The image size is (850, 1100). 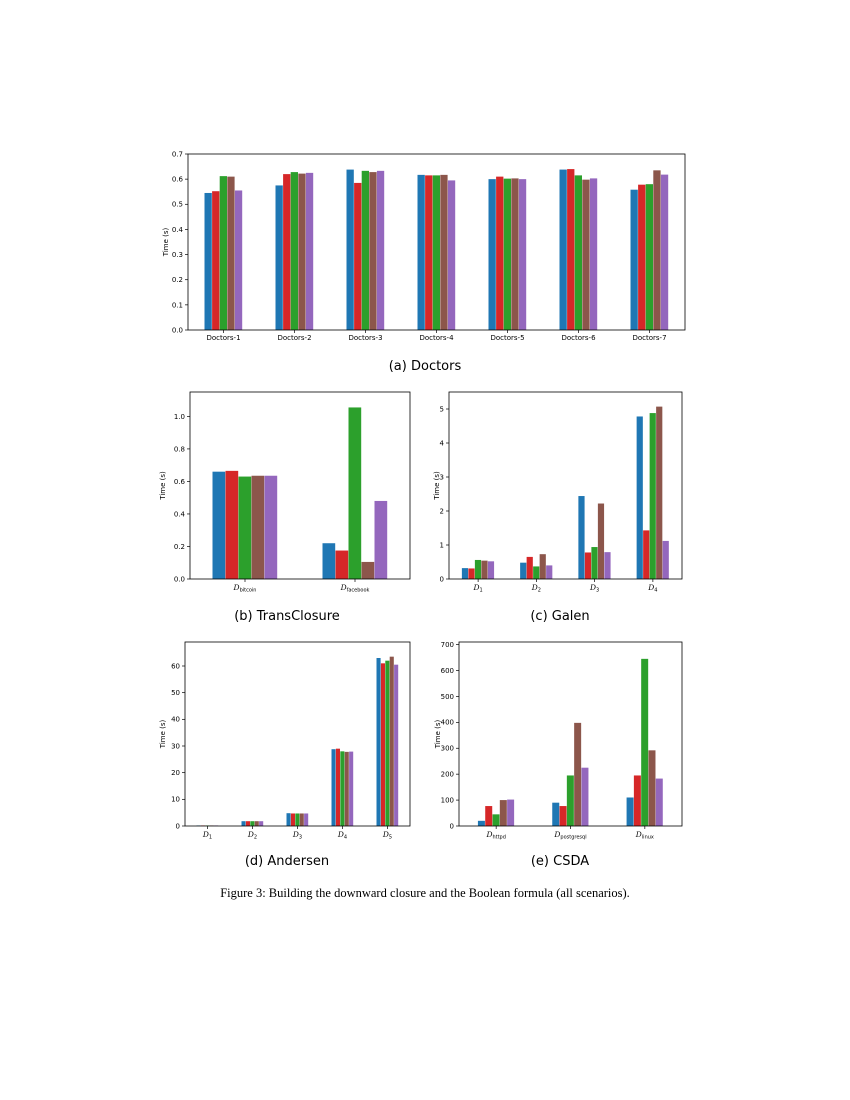 What do you see at coordinates (287, 861) in the screenshot?
I see `caption-andersen: (d) Andersen` at bounding box center [287, 861].